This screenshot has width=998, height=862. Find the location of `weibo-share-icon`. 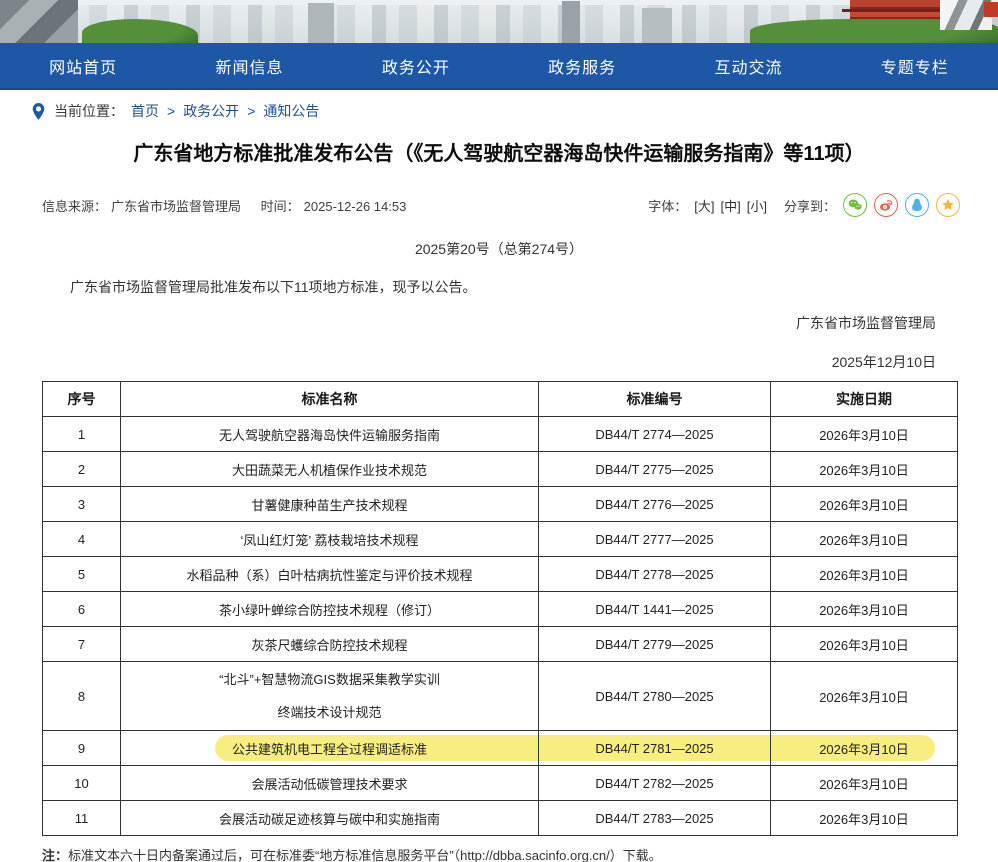

weibo-share-icon is located at coordinates (886, 205).